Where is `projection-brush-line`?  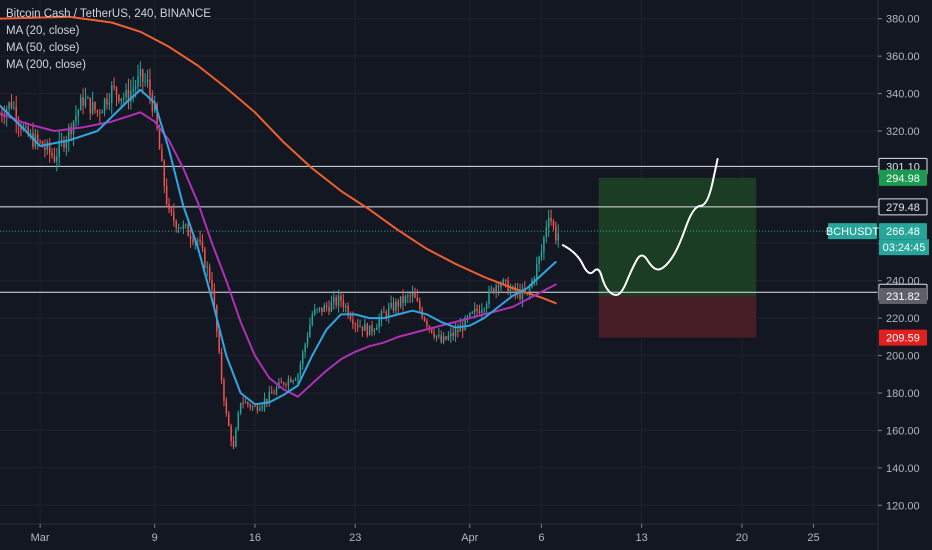
projection-brush-line is located at coordinates (640, 227).